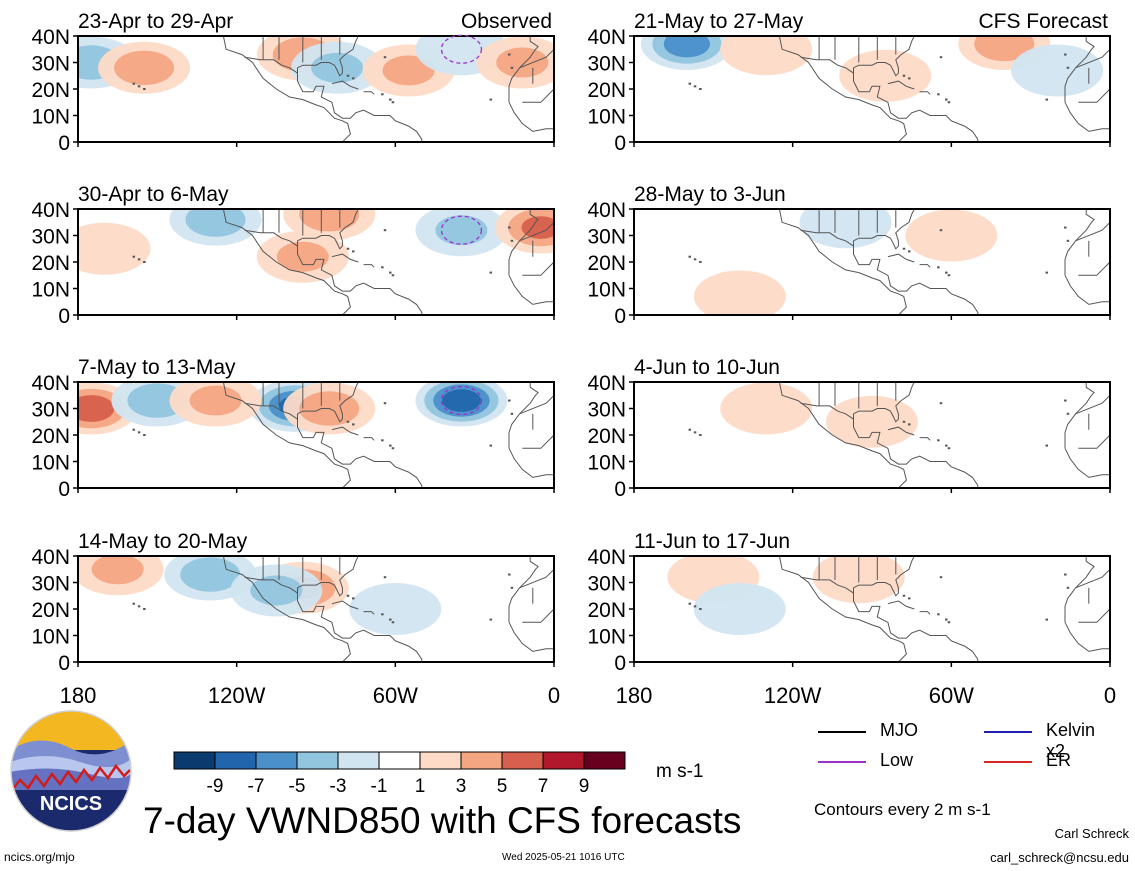 Image resolution: width=1135 pixels, height=871 pixels. I want to click on map-panel: 40N 30N 20N 10N 0 11-Jun to 17-Jun, so click(849, 602).